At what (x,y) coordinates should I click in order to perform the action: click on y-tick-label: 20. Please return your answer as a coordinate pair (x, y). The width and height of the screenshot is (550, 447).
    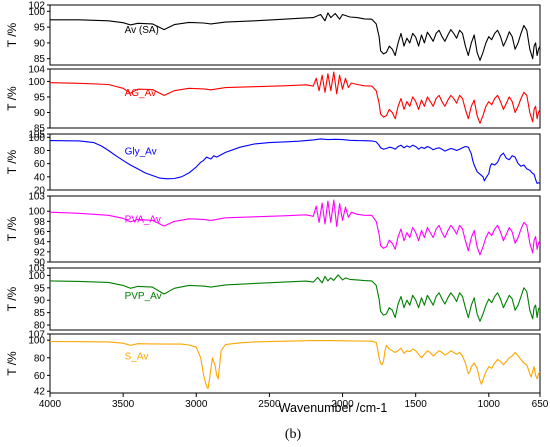
    Looking at the image, I should click on (40, 191).